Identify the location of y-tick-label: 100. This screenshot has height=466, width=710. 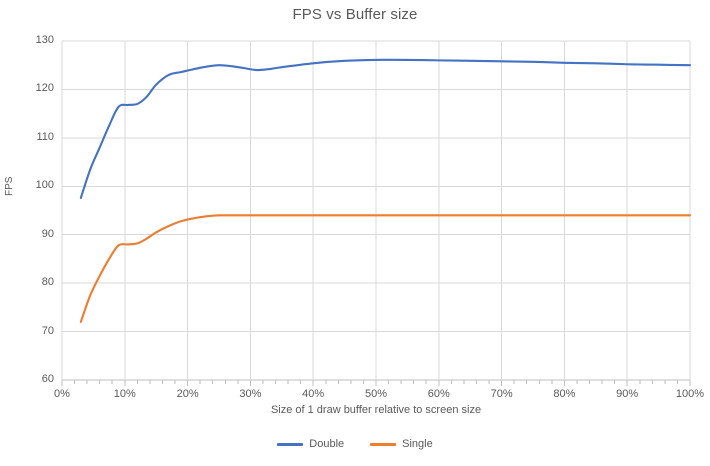
(44, 185).